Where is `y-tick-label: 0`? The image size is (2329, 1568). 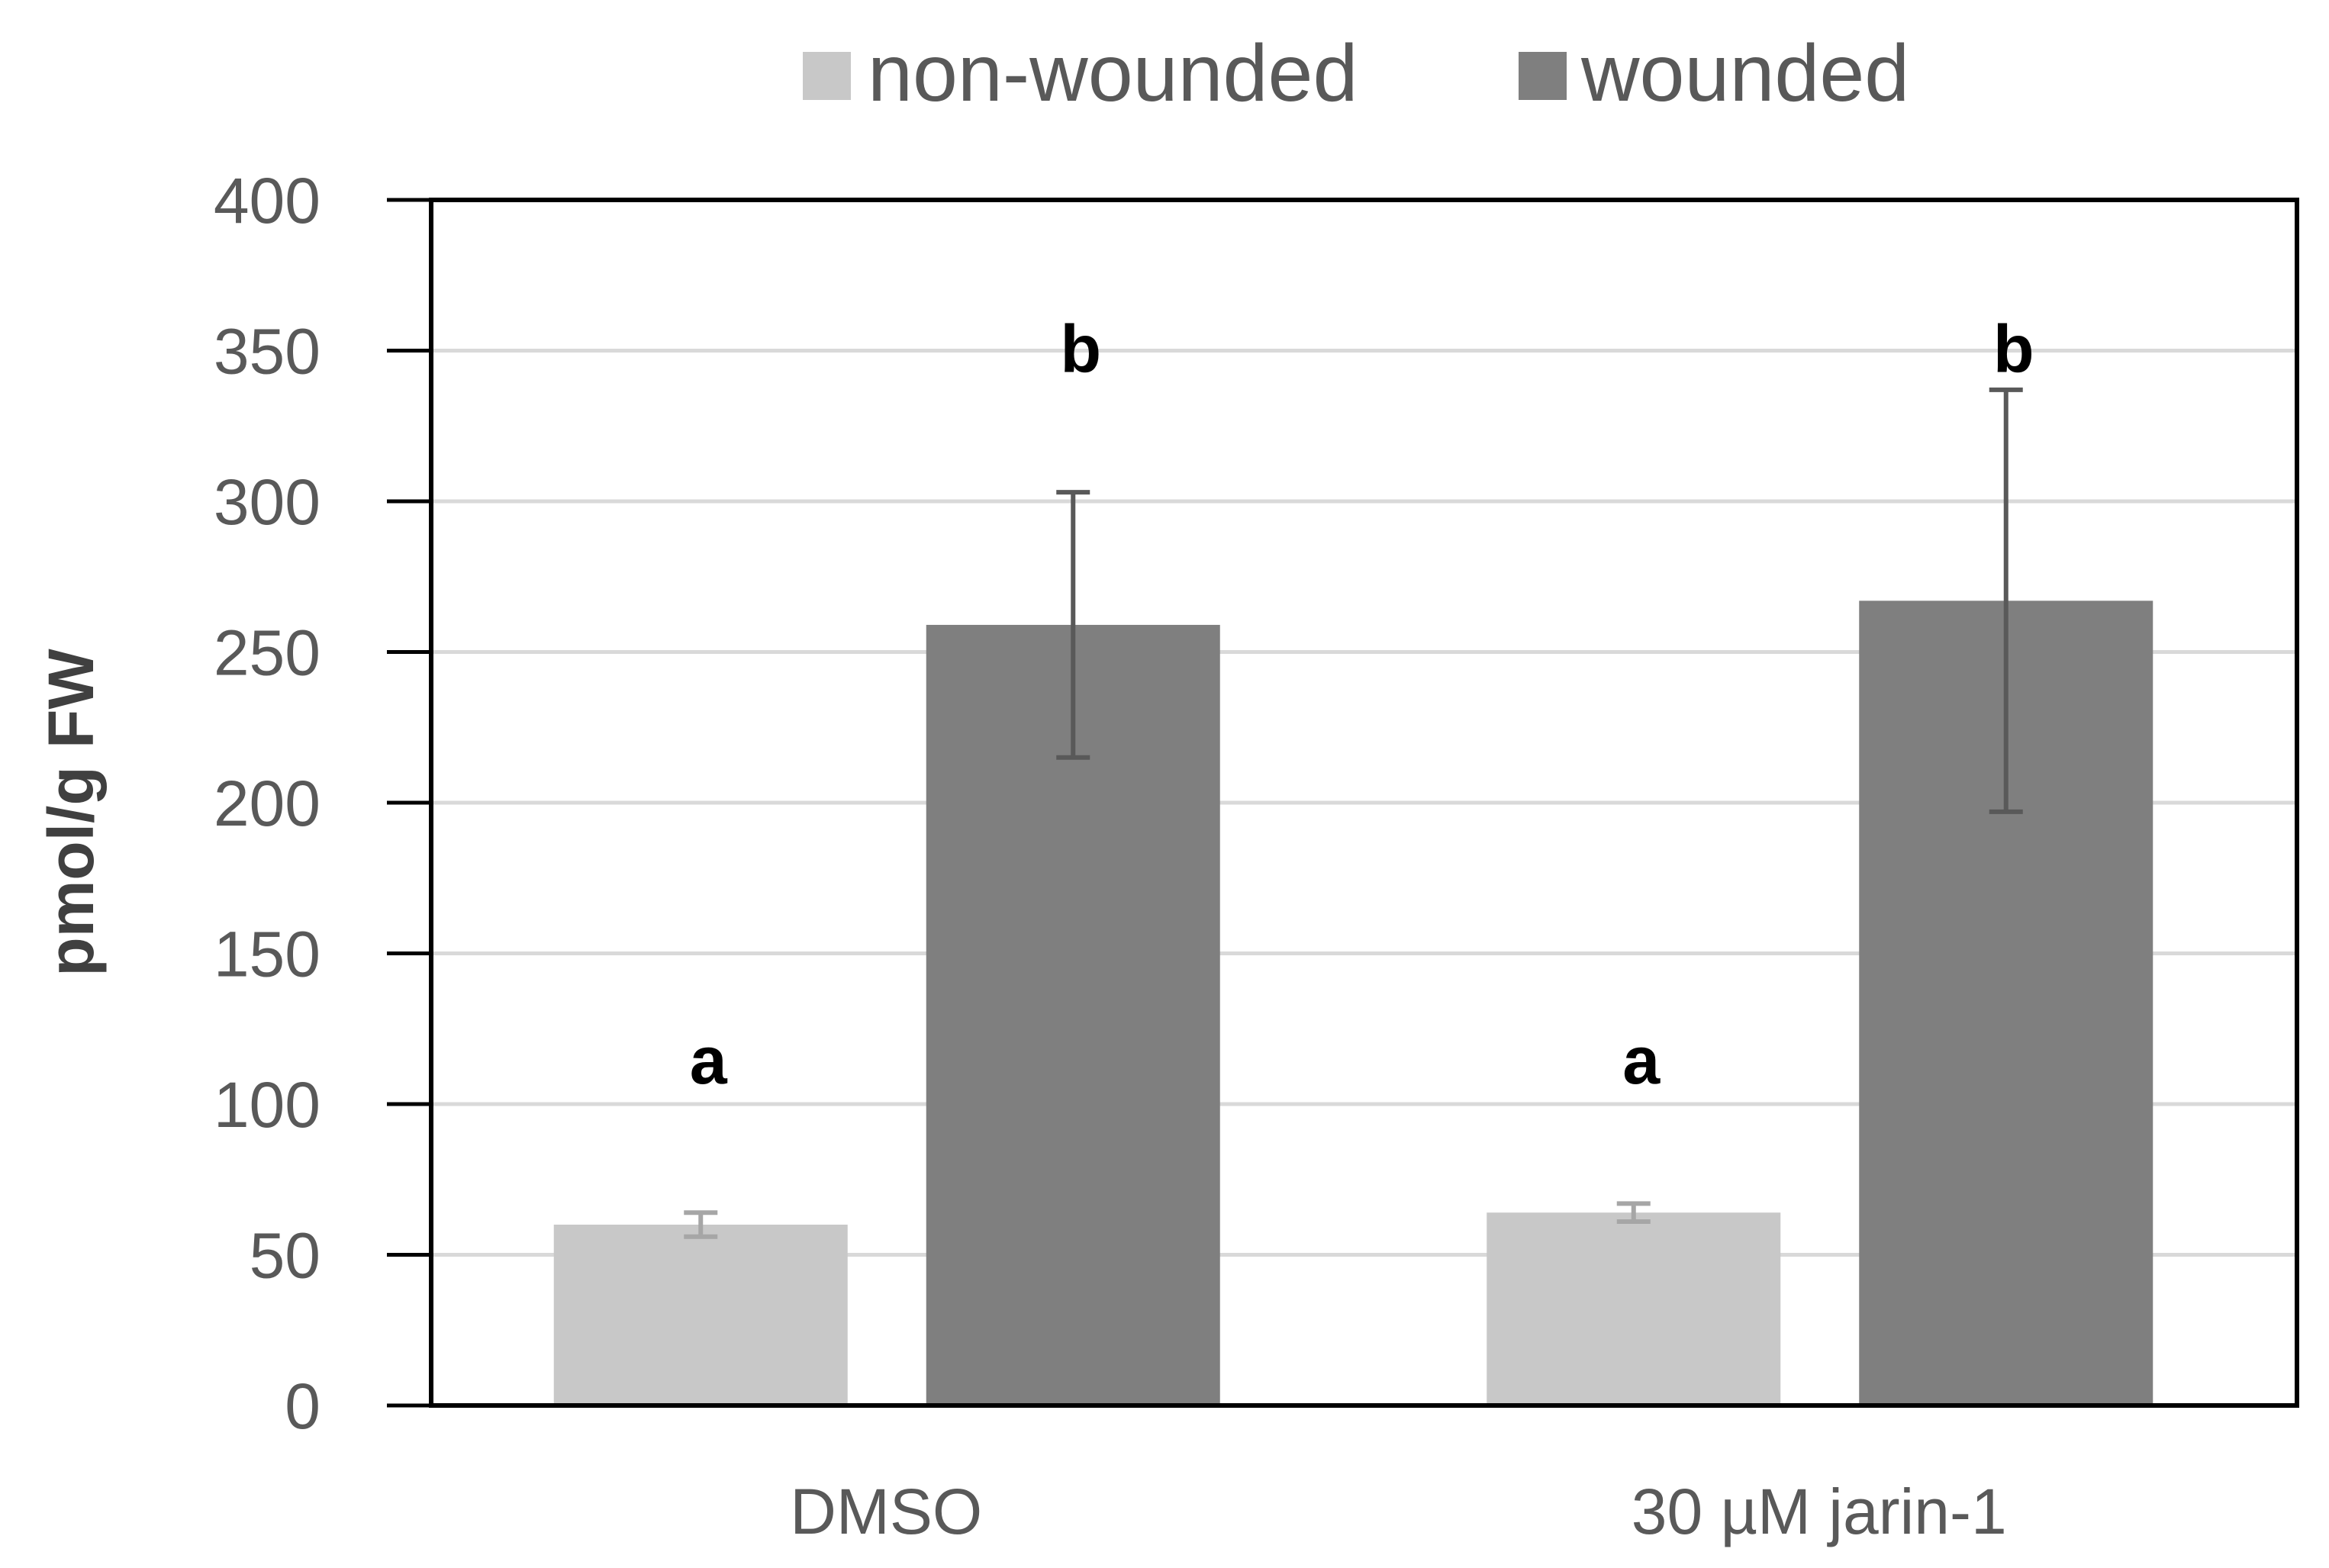
y-tick-label: 0 is located at coordinates (303, 1406).